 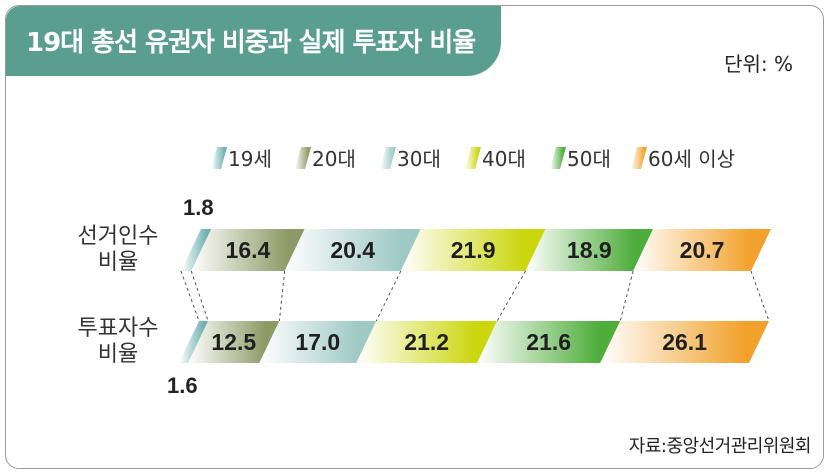 I want to click on title-banner: 19대 총선 유권자 비중과 실제 투표자 비율, so click(x=253, y=41).